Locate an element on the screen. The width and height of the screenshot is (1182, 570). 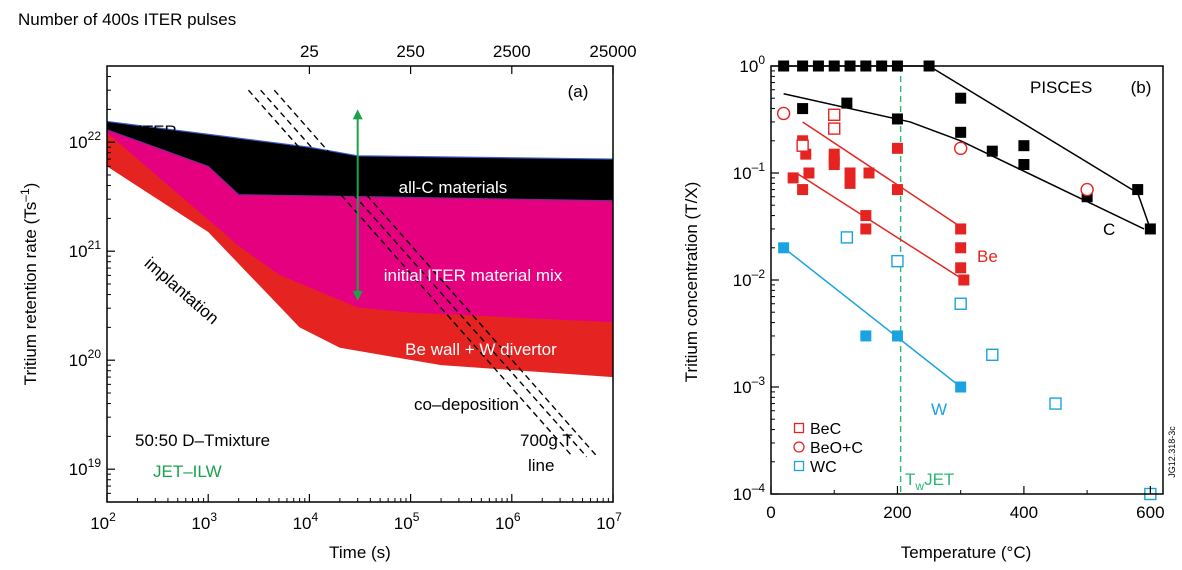
figure-code: JG12.318-3c is located at coordinates (1172, 452).